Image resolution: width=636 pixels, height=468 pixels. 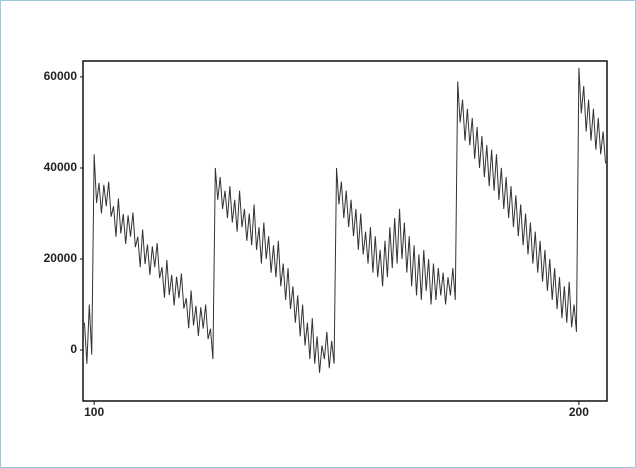 I want to click on y-tick-label: 0, so click(x=73, y=349).